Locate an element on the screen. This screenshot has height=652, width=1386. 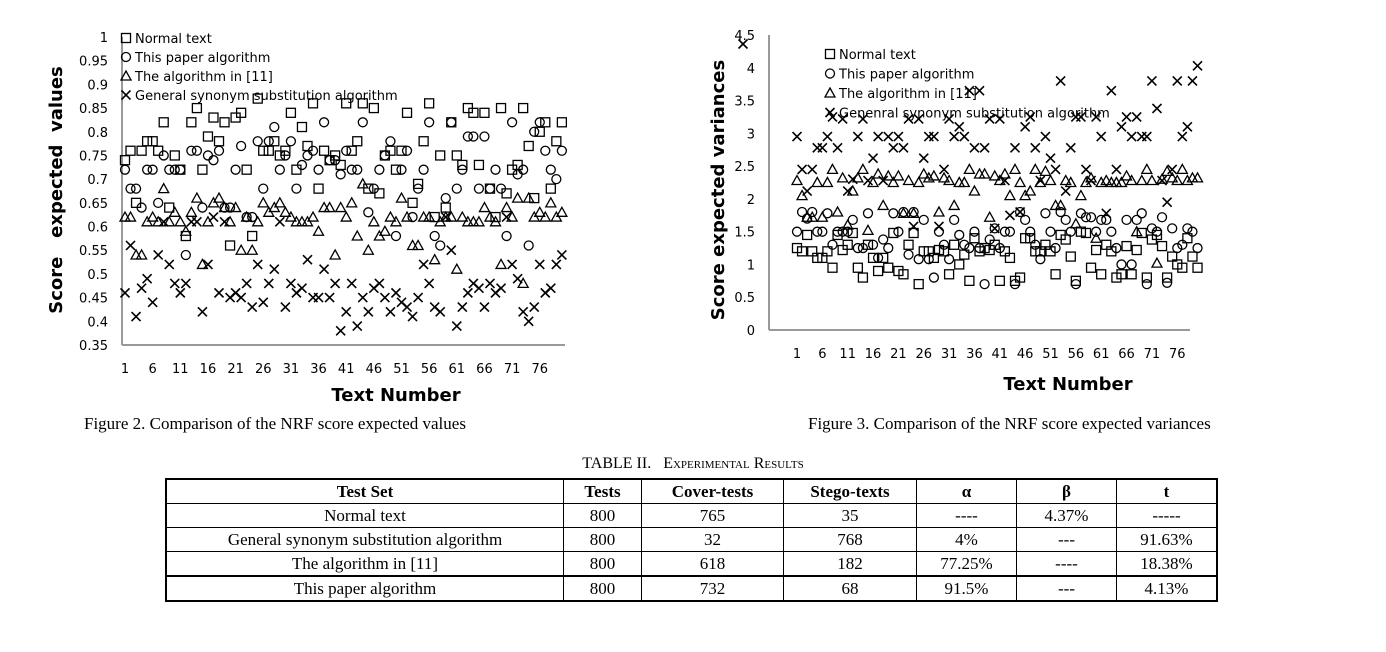
y-tick-label: 0.55 is located at coordinates (93, 251).